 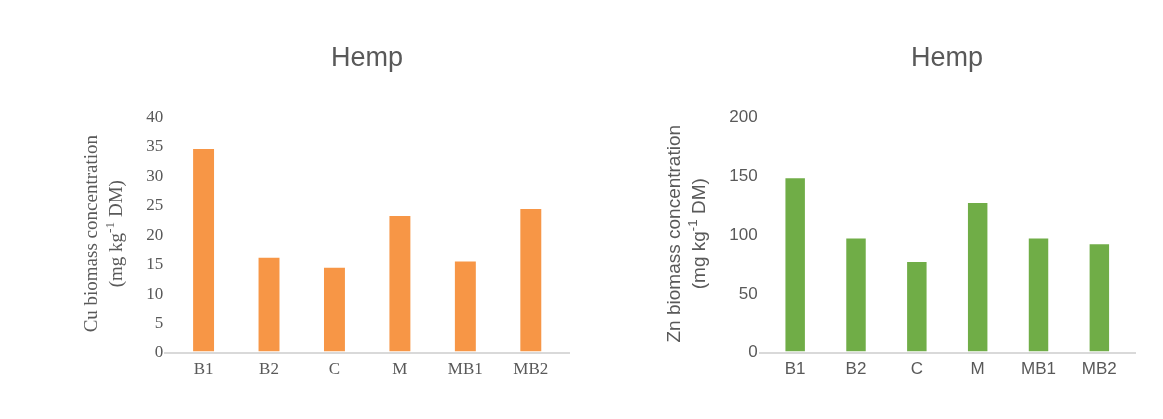 What do you see at coordinates (743, 116) in the screenshot?
I see `y-tick-label: 200` at bounding box center [743, 116].